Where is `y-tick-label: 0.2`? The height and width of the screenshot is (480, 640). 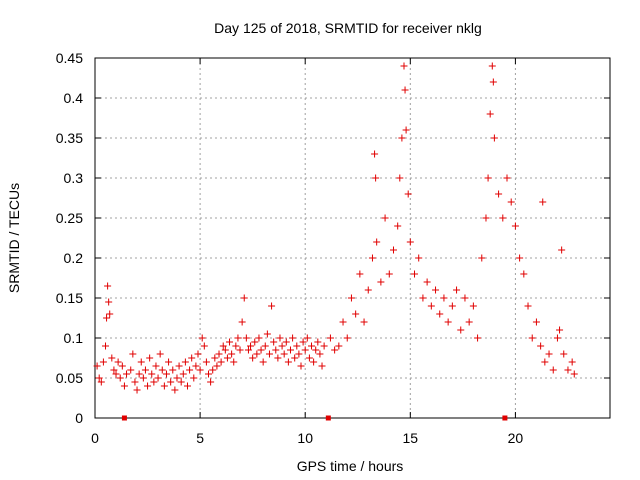 y-tick-label: 0.2 is located at coordinates (74, 258).